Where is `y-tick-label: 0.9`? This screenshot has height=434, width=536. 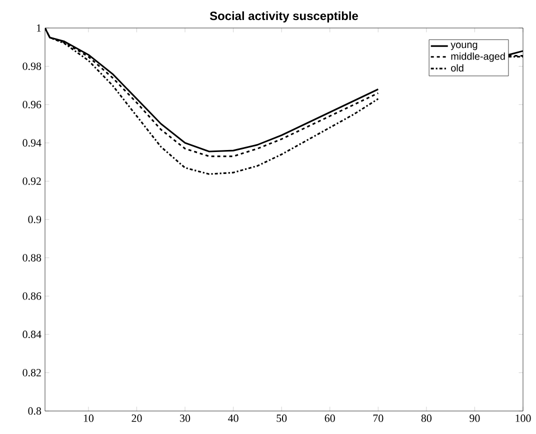 y-tick-label: 0.9 is located at coordinates (35, 220).